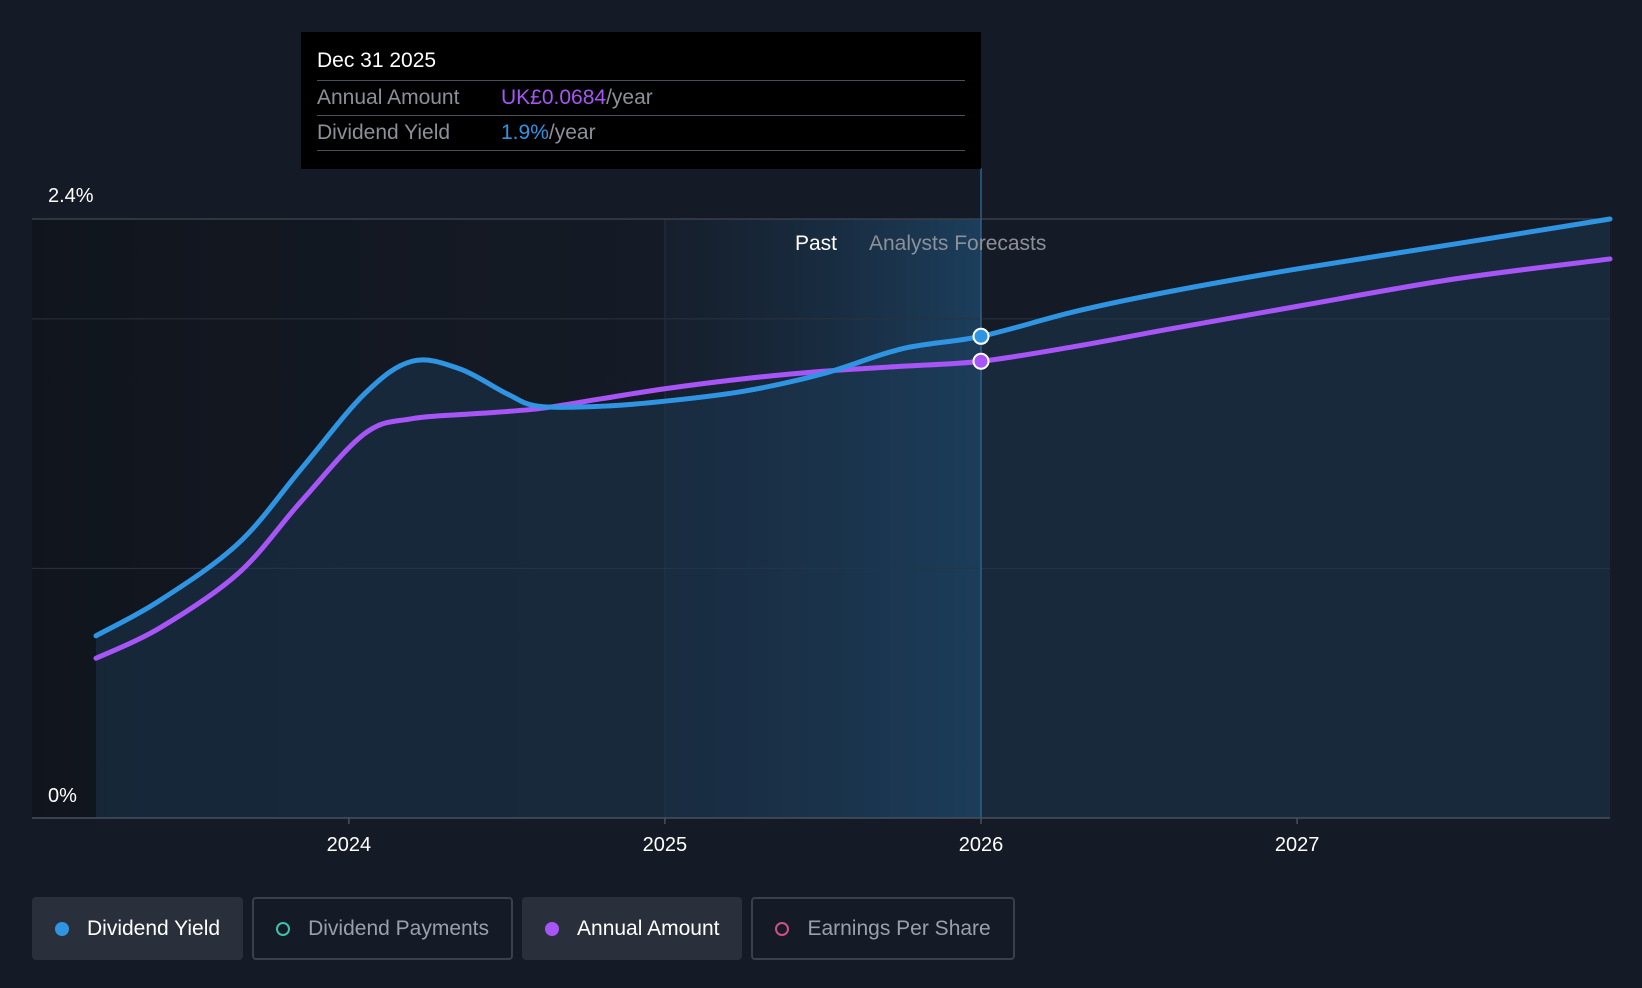 This screenshot has height=988, width=1642. I want to click on dividend-yield-dot-icon, so click(62, 928).